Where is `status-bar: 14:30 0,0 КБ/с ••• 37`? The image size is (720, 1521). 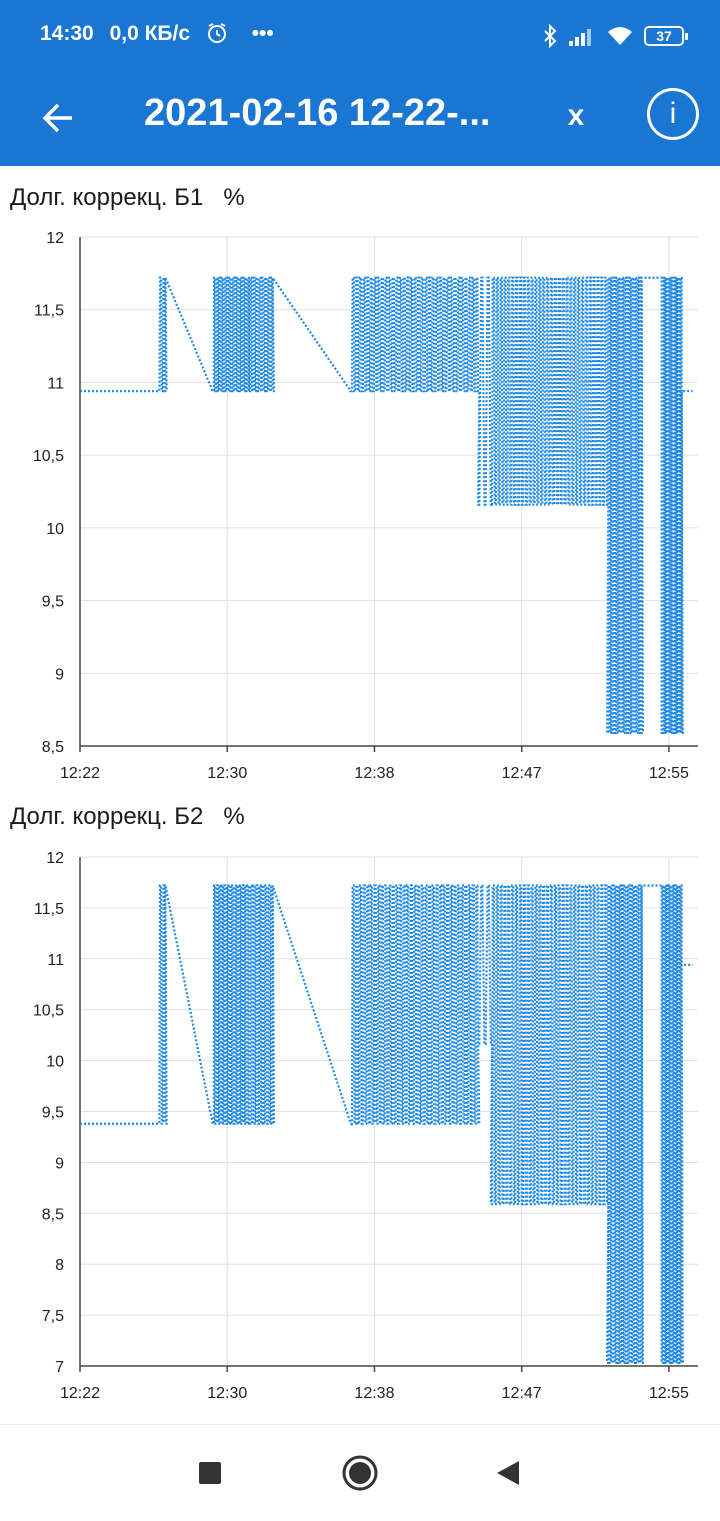 status-bar: 14:30 0,0 КБ/с ••• 37 is located at coordinates (360, 35).